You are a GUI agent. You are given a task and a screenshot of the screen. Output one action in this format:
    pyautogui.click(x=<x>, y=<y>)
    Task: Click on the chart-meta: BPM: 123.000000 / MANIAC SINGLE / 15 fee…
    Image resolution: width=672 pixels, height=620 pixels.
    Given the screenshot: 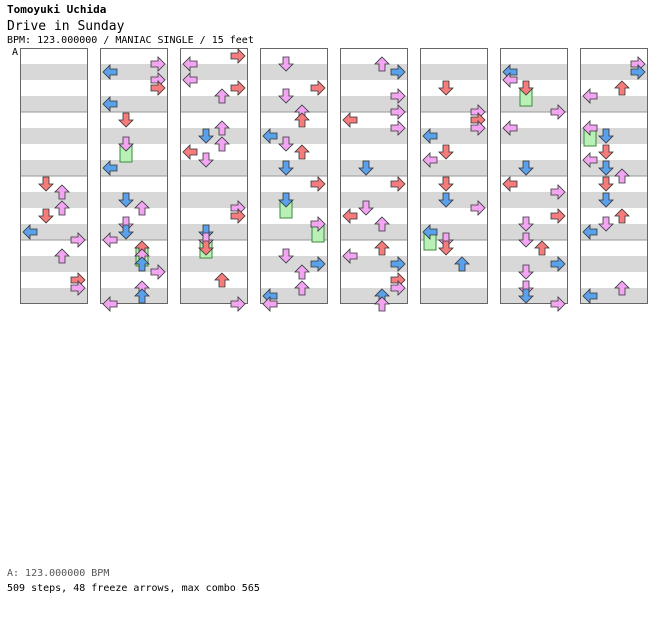 What is the action you would take?
    pyautogui.click(x=130, y=40)
    